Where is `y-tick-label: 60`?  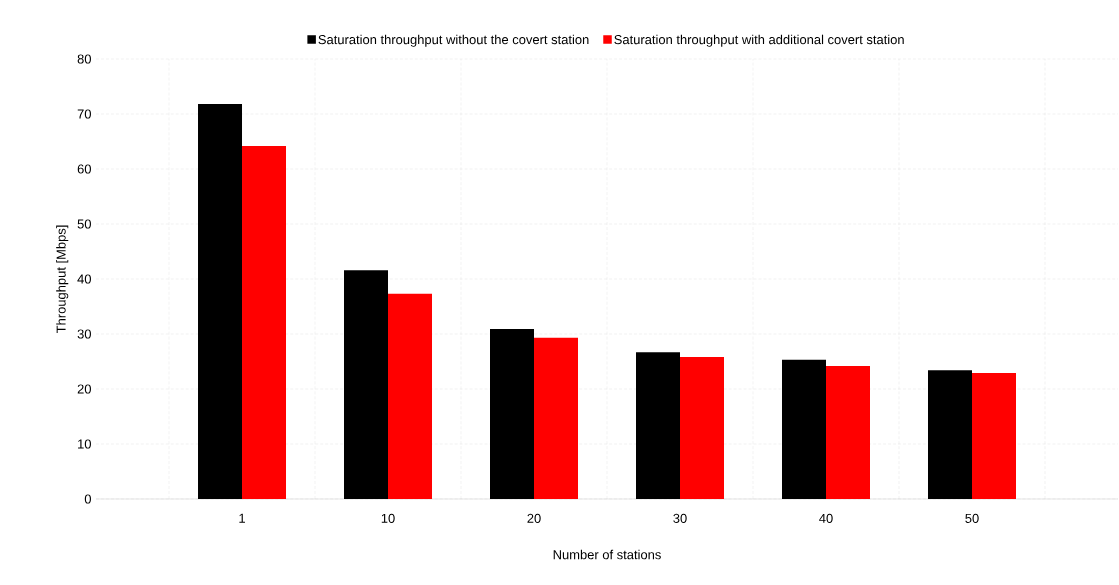 y-tick-label: 60 is located at coordinates (84, 169).